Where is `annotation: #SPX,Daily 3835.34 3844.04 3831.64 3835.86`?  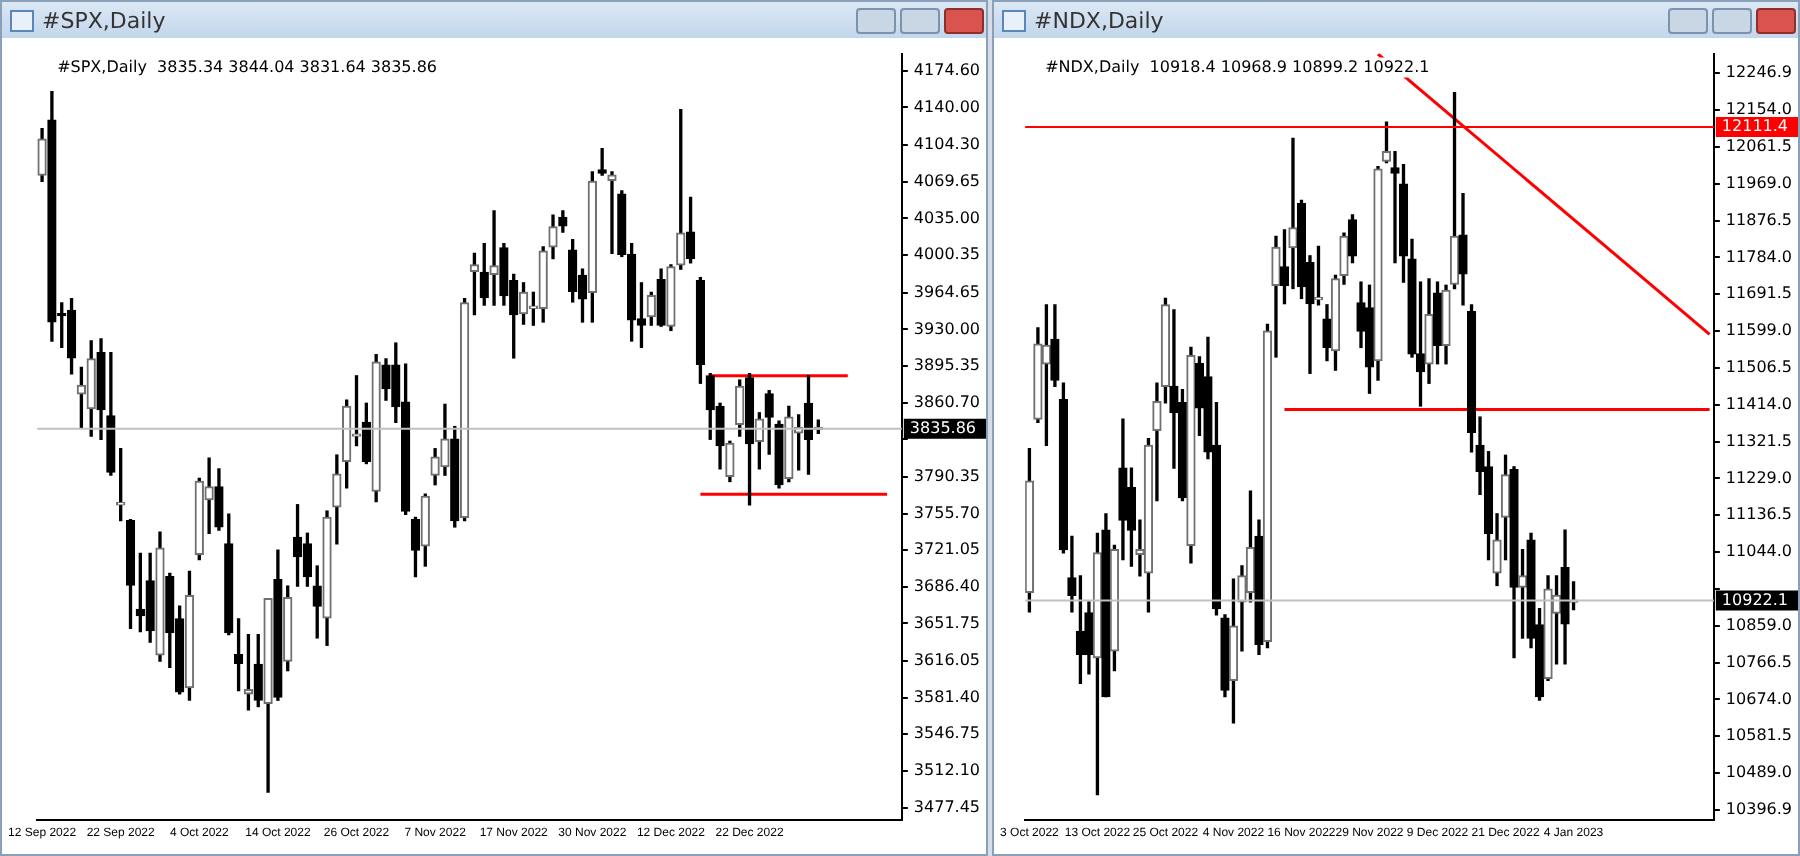
annotation: #SPX,Daily 3835.34 3844.04 3831.64 3835.86 is located at coordinates (247, 66).